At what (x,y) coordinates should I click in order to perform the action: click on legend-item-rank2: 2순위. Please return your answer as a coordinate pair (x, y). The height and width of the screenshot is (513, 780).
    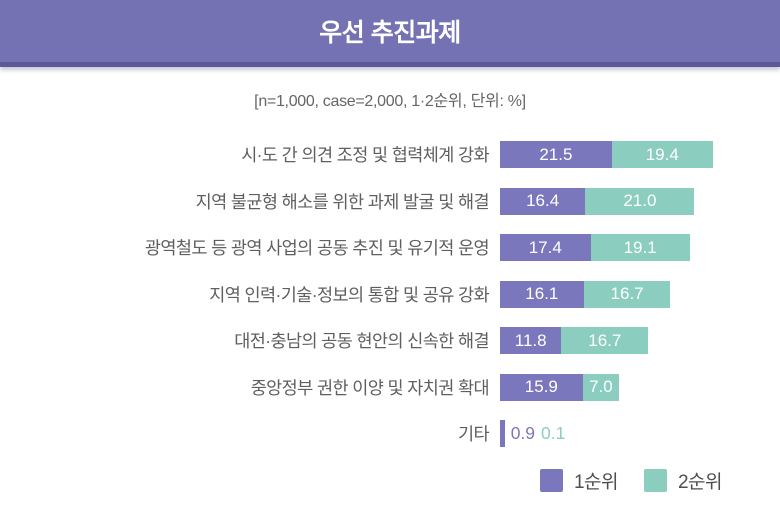
    Looking at the image, I should click on (683, 480).